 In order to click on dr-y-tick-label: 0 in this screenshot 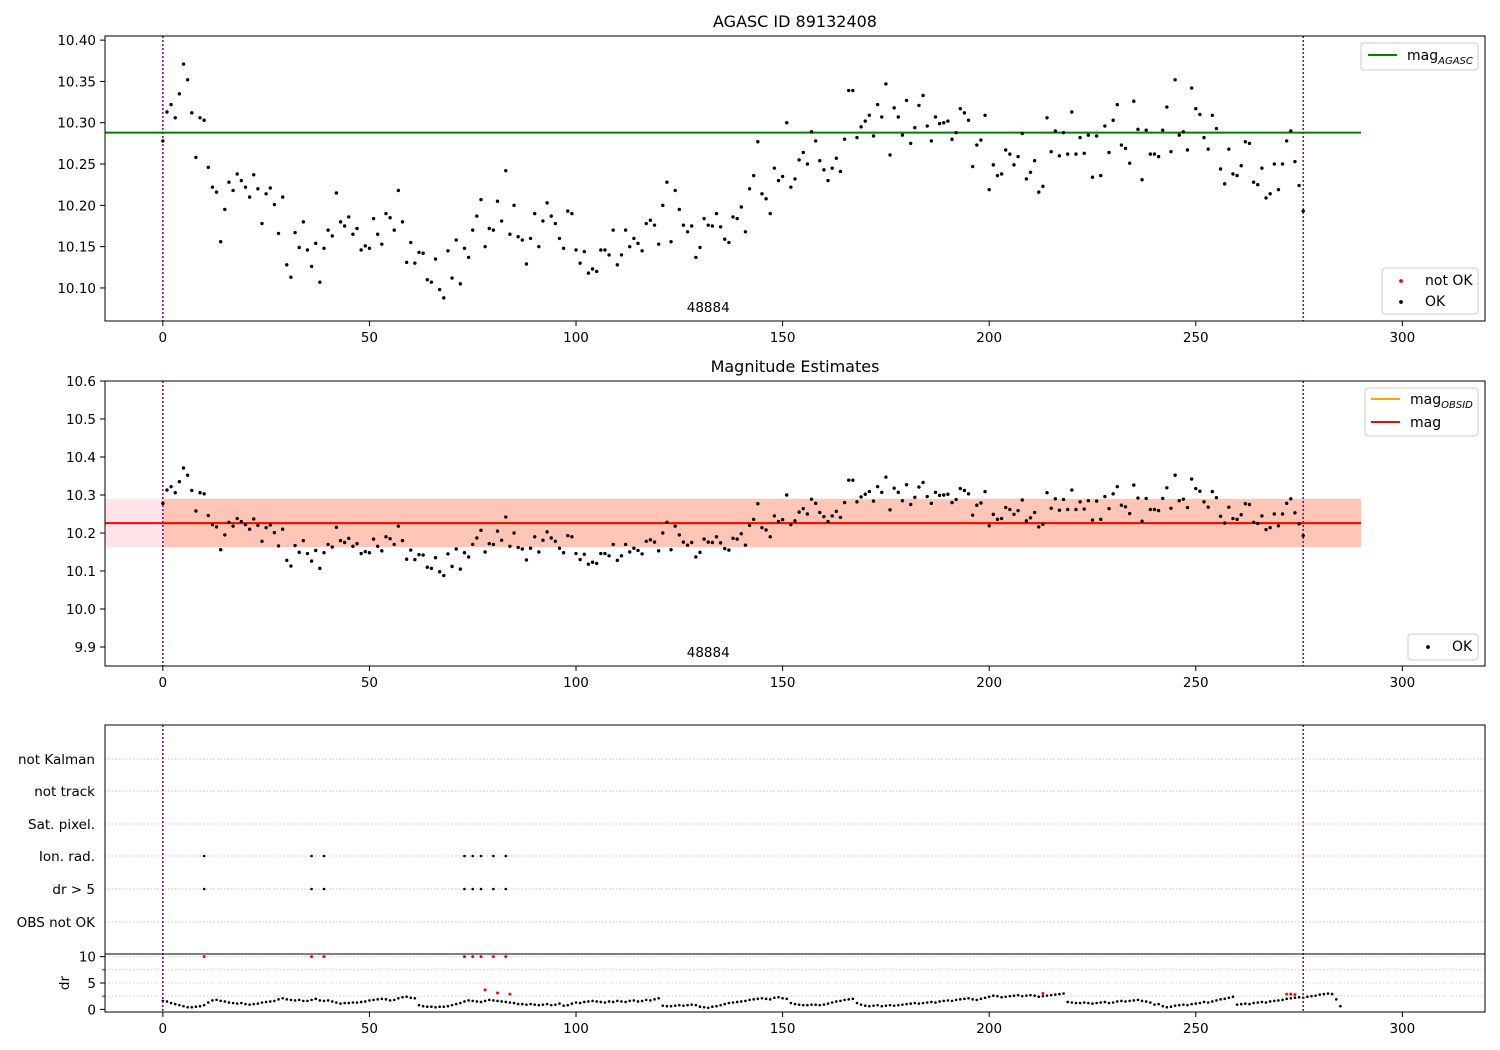, I will do `click(91, 1010)`.